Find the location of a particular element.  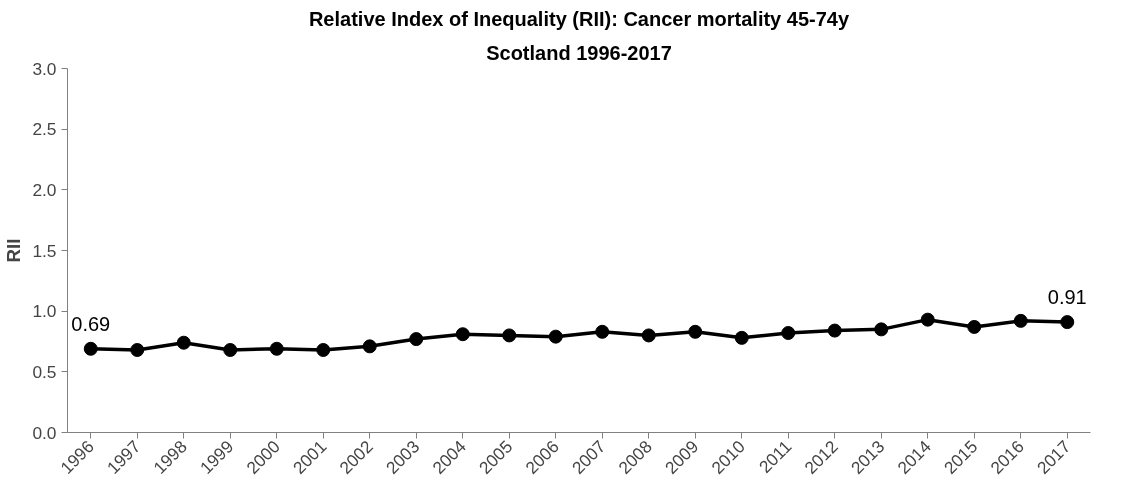

text: 0.5 is located at coordinates (44, 371).